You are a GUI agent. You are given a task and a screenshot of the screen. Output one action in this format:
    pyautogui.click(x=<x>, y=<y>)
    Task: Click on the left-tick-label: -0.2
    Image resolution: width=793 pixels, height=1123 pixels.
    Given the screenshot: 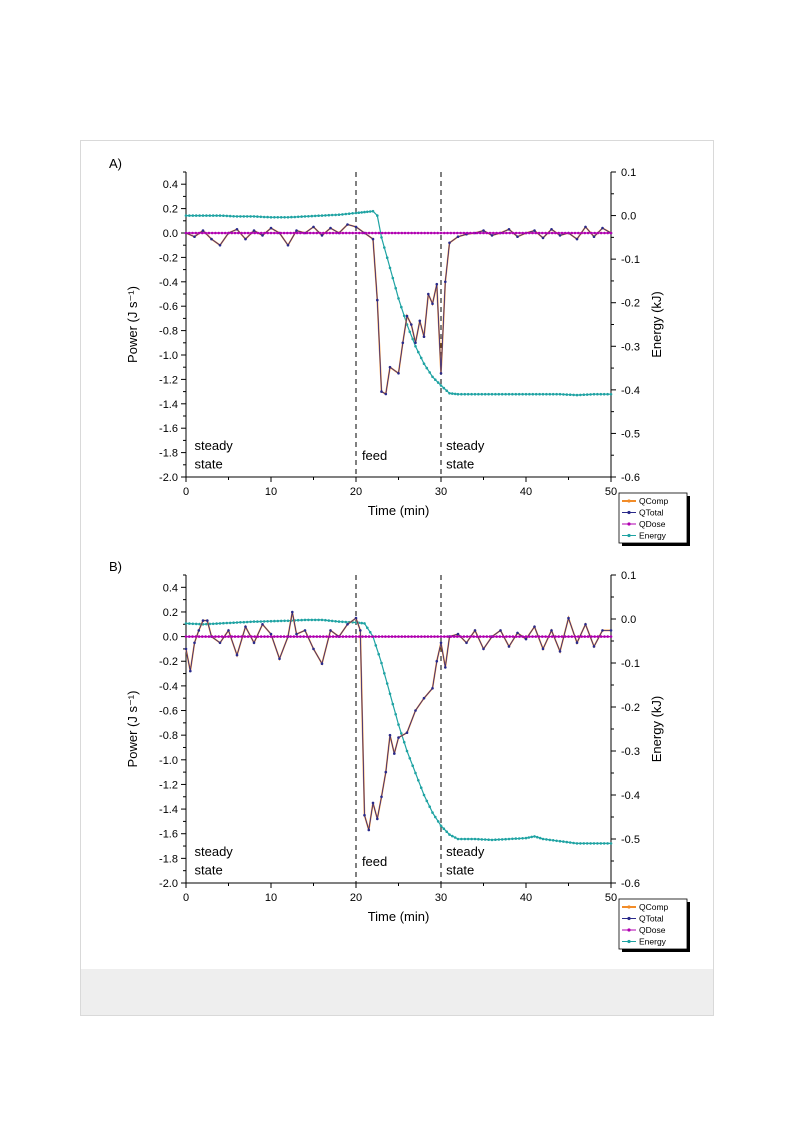 What is the action you would take?
    pyautogui.click(x=168, y=662)
    